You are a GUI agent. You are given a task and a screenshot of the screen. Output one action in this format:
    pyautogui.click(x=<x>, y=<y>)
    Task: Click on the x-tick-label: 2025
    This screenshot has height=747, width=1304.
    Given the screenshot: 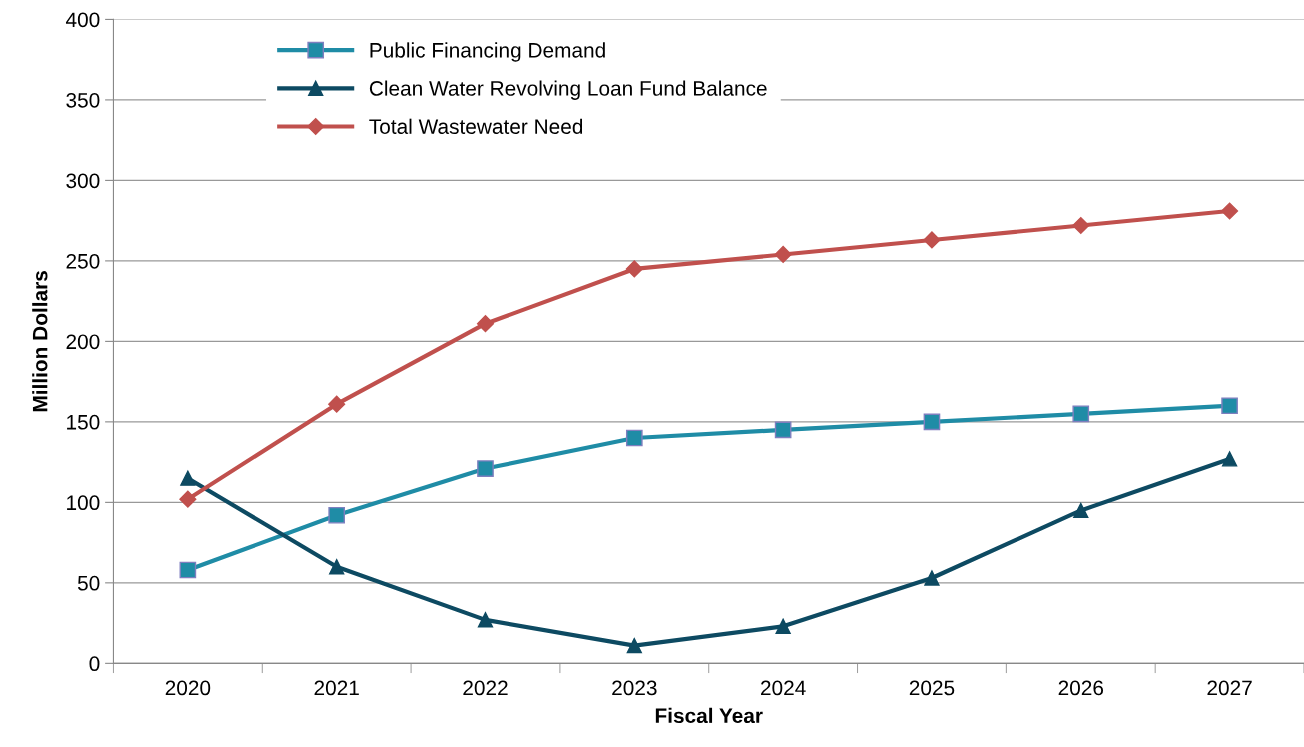 What is the action you would take?
    pyautogui.click(x=932, y=688)
    